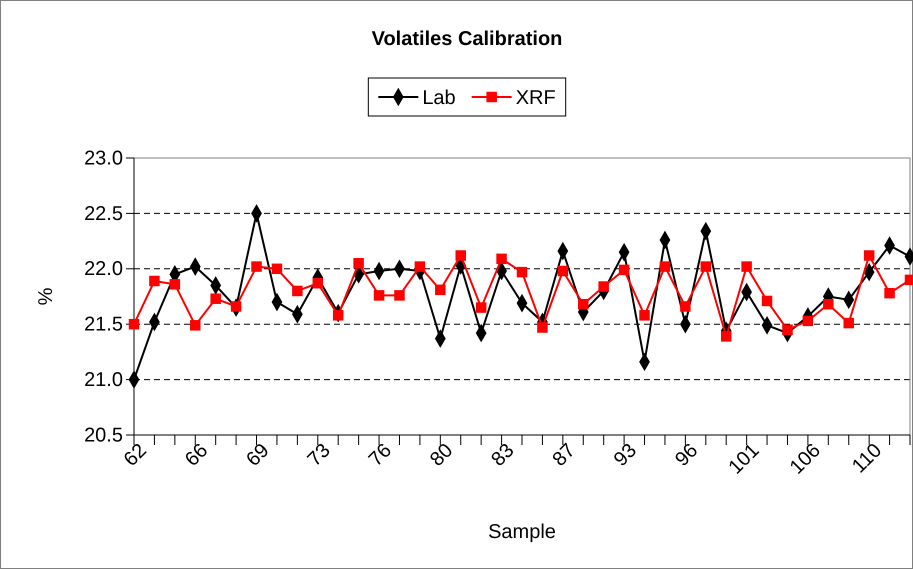 The width and height of the screenshot is (913, 569). Describe the element at coordinates (103, 380) in the screenshot. I see `y-tick-label: 21.0` at that location.